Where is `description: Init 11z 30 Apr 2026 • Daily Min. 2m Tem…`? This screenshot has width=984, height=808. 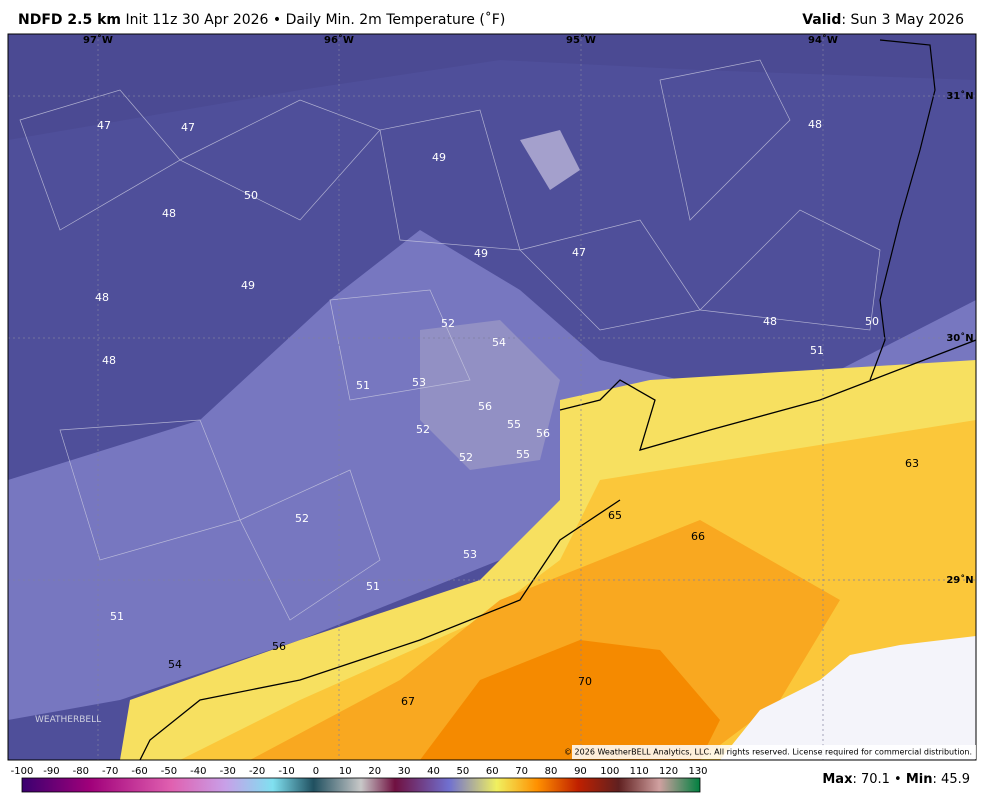 description: Init 11z 30 Apr 2026 • Daily Min. 2m Tem… is located at coordinates (315, 20).